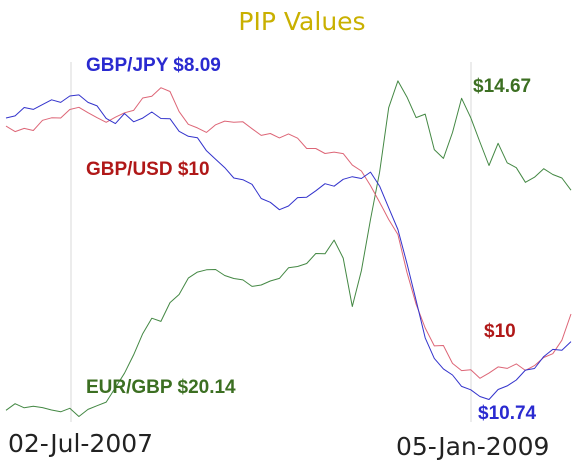 The image size is (581, 473). I want to click on series-label-eur-gbp: EUR/GBP $20.14, so click(161, 387).